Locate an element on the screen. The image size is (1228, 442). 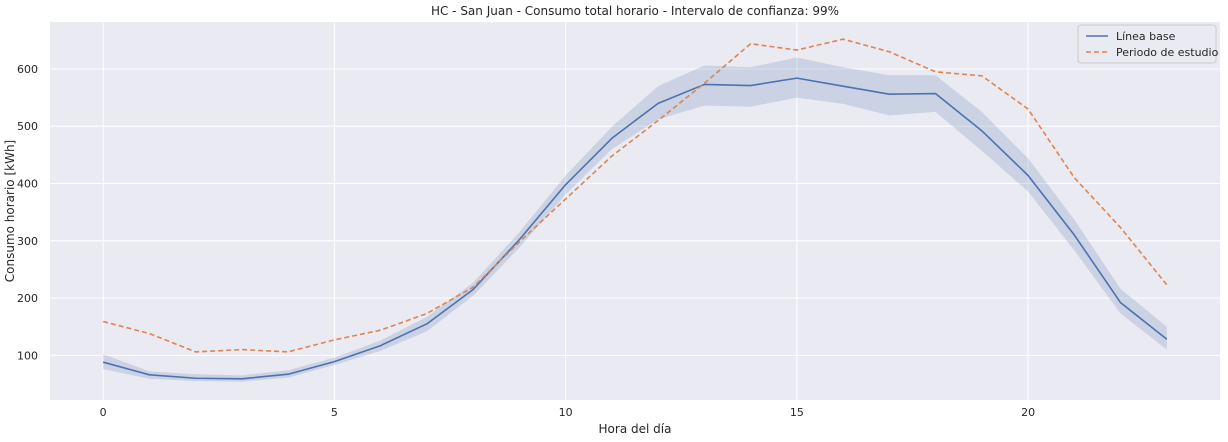
x-tick-label: 0 is located at coordinates (103, 412).